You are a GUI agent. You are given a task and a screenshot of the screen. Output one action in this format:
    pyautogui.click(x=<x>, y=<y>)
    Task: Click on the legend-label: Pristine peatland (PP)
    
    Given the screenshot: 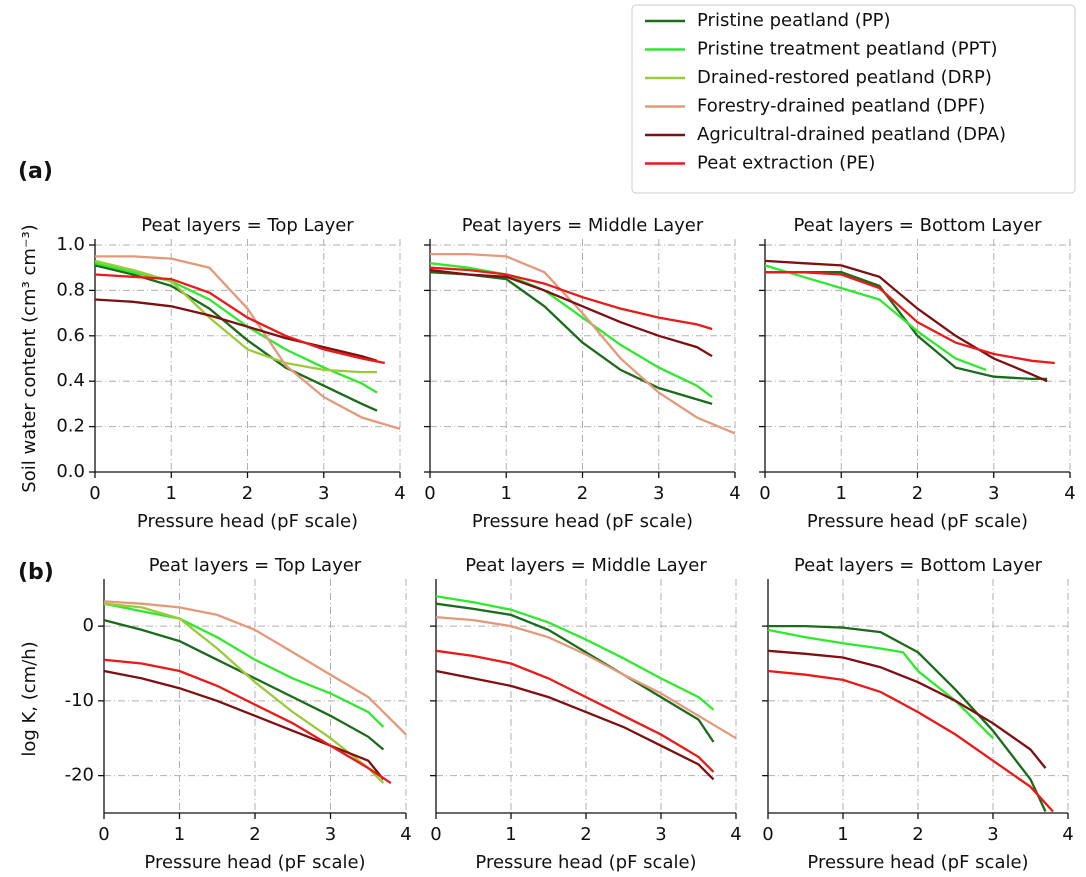 What is the action you would take?
    pyautogui.click(x=794, y=20)
    